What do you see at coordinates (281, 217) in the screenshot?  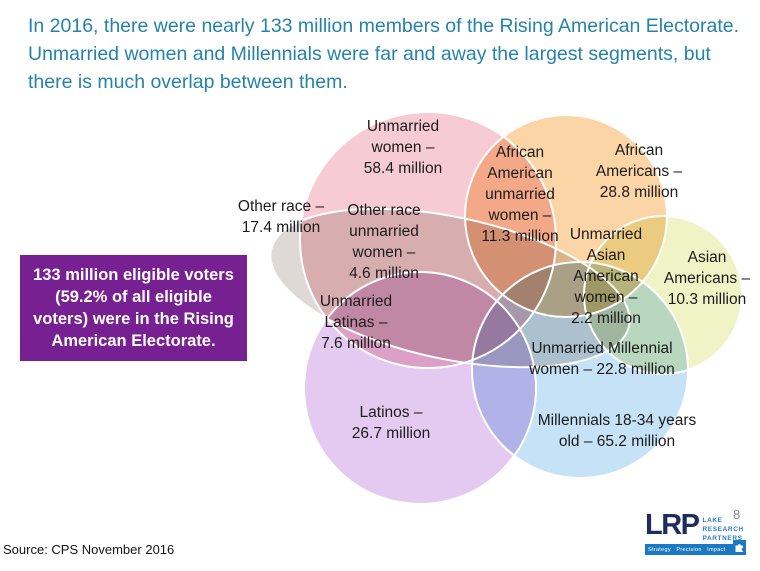 I see `label-other-race: Other race – 17.4 million` at bounding box center [281, 217].